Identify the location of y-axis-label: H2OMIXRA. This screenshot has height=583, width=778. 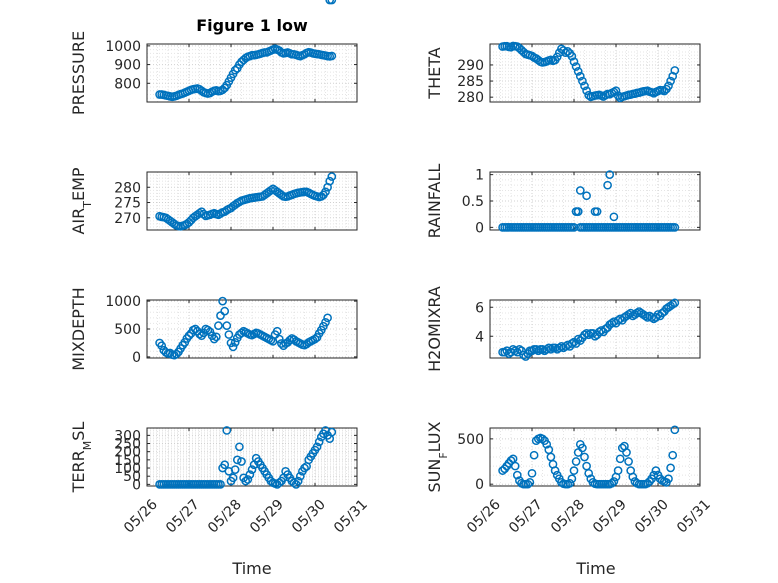
(434, 329).